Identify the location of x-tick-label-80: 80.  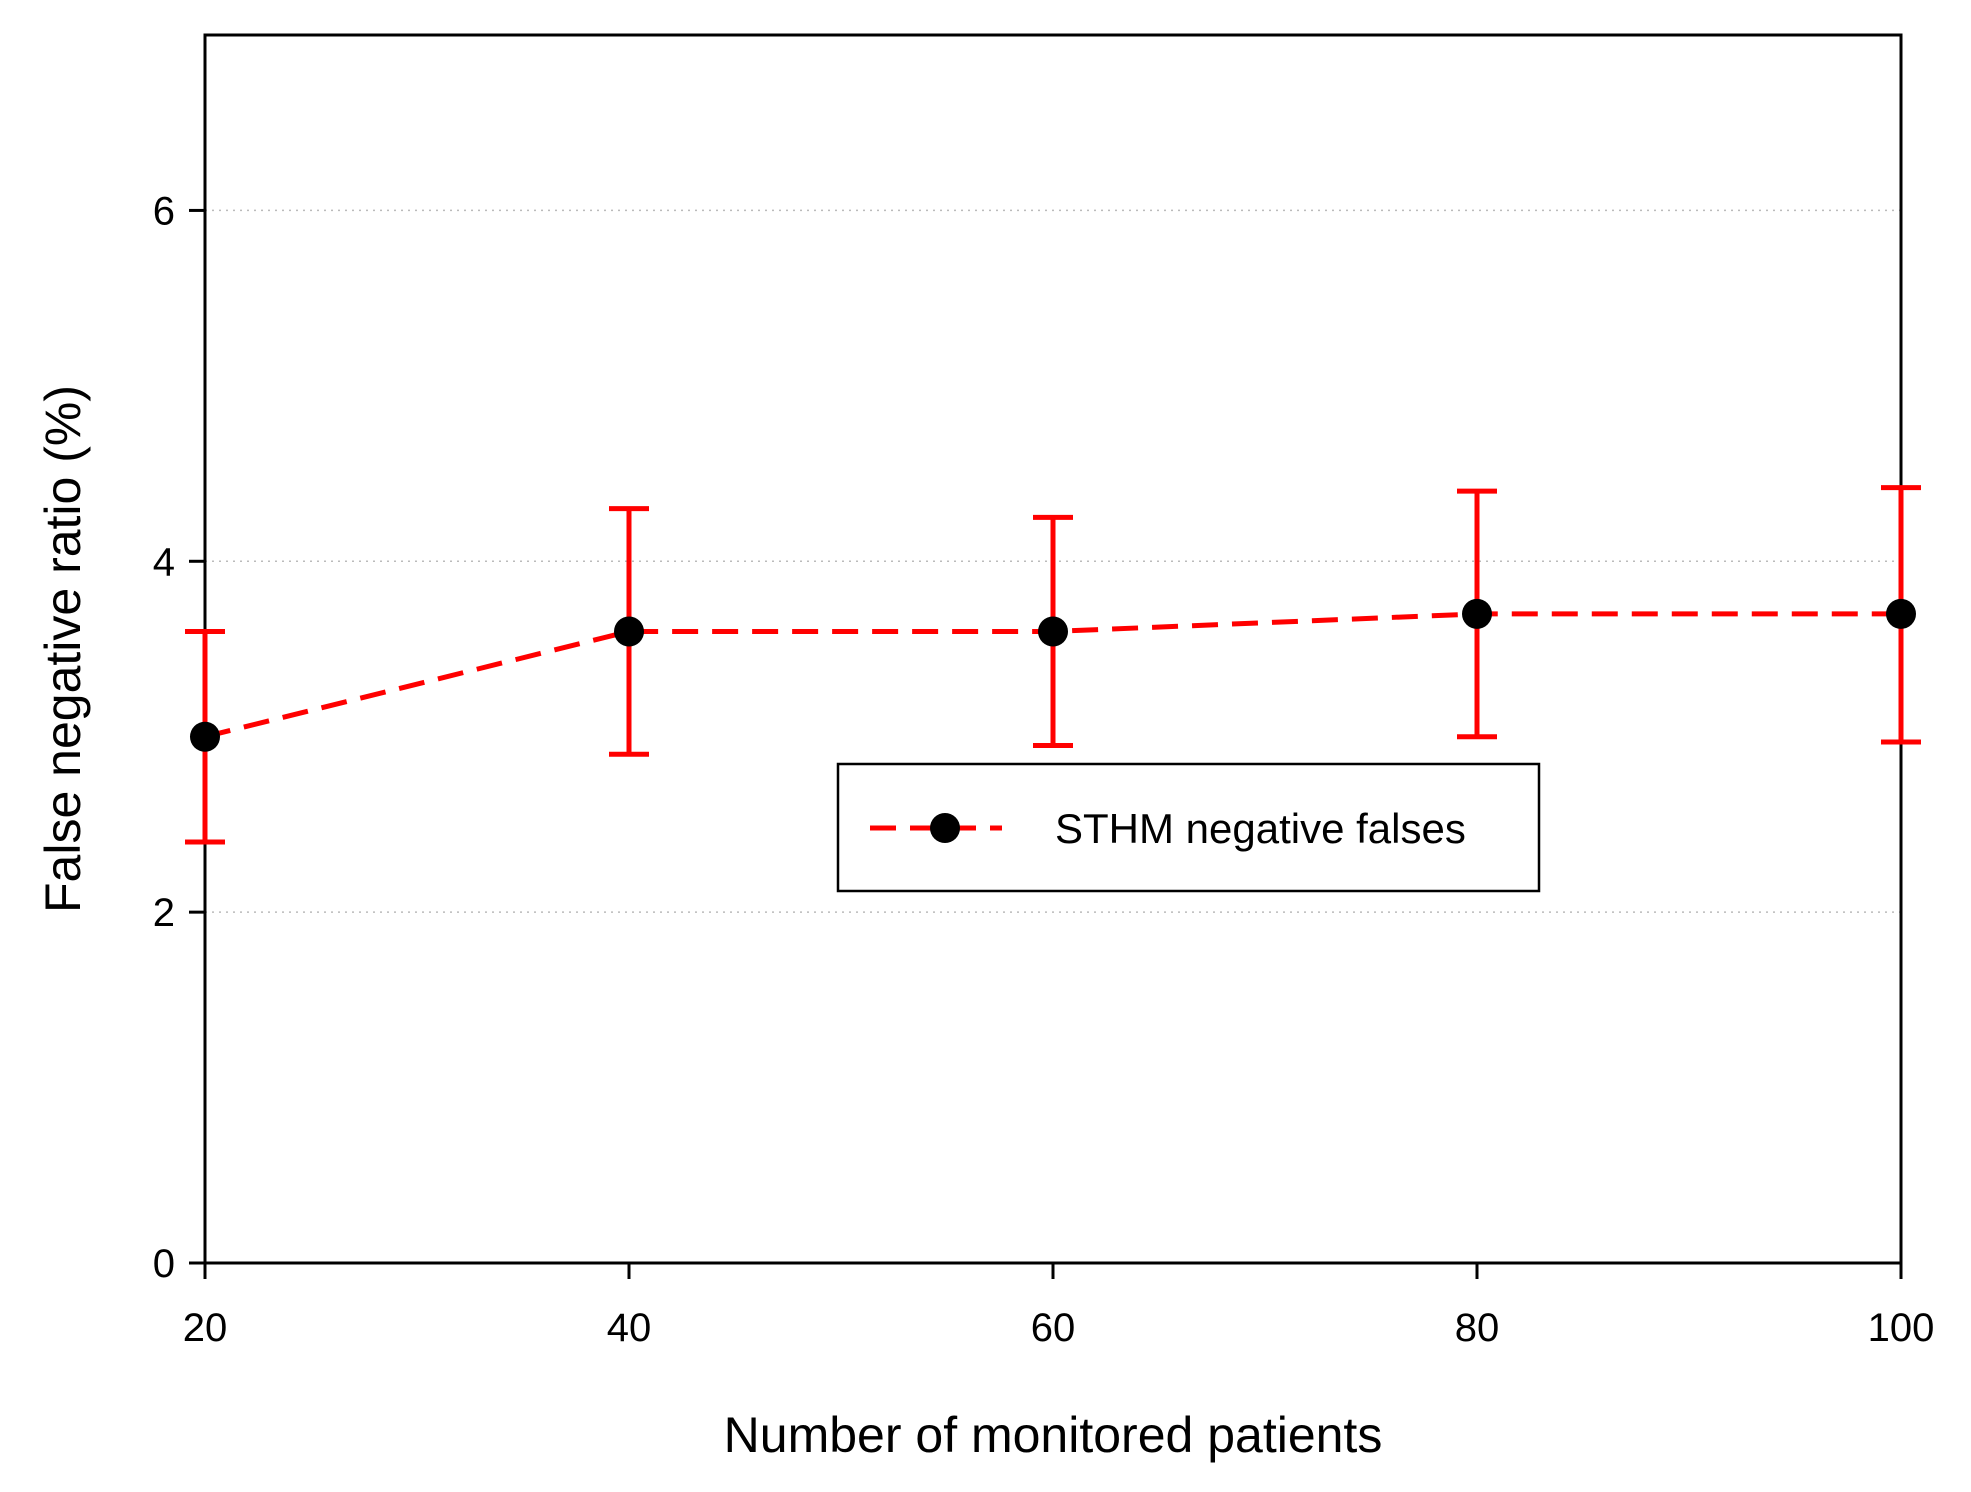
(1477, 1328).